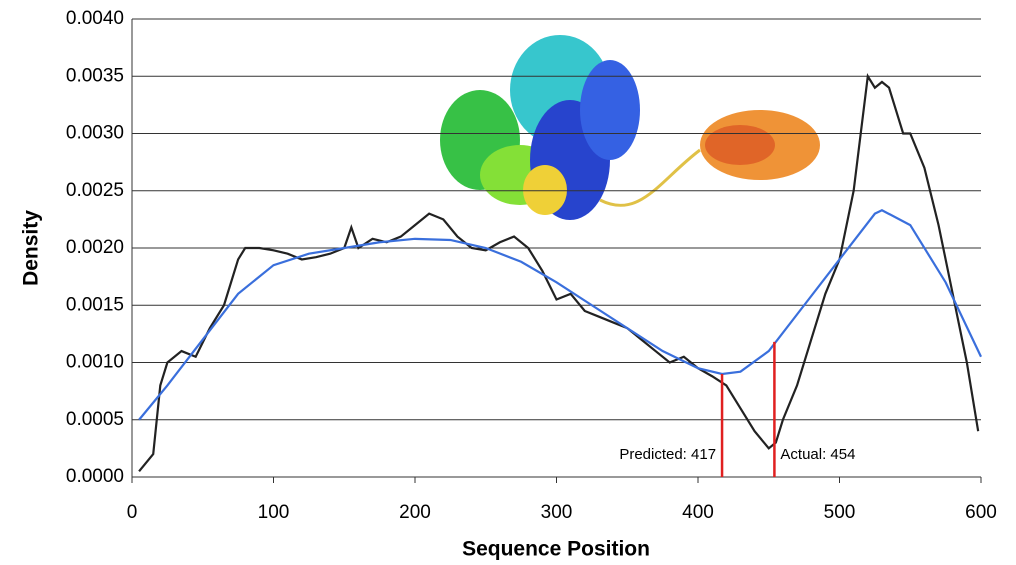 This screenshot has width=1016, height=565. I want to click on y-tick-label: 0.0000, so click(95, 476).